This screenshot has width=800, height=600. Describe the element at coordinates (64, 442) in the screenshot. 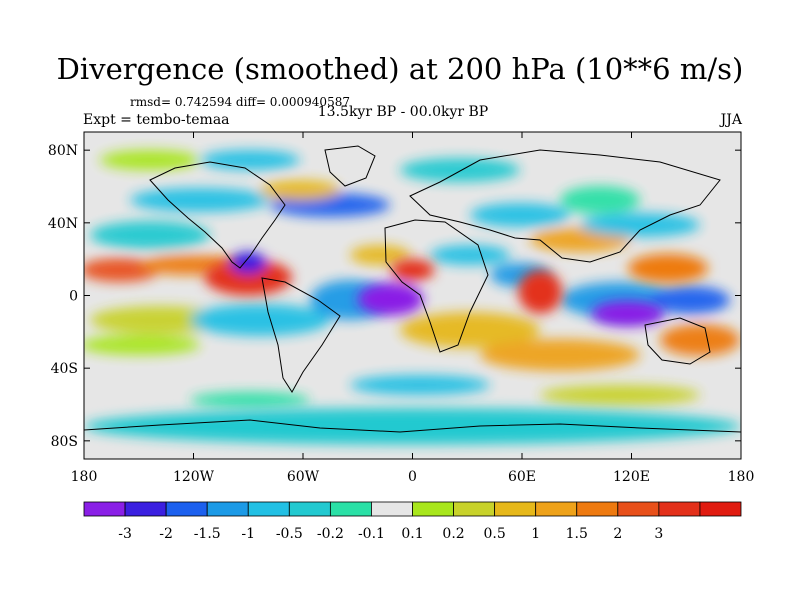

I see `lat-tick-label: 80S` at that location.